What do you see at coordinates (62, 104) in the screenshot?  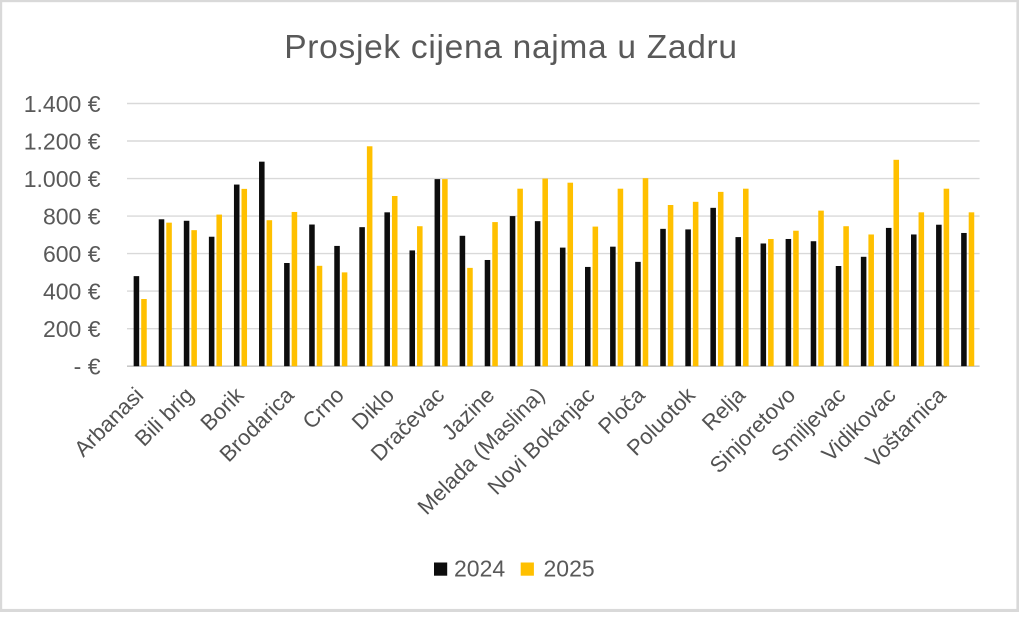 I see `svg-text: 1.400 €` at bounding box center [62, 104].